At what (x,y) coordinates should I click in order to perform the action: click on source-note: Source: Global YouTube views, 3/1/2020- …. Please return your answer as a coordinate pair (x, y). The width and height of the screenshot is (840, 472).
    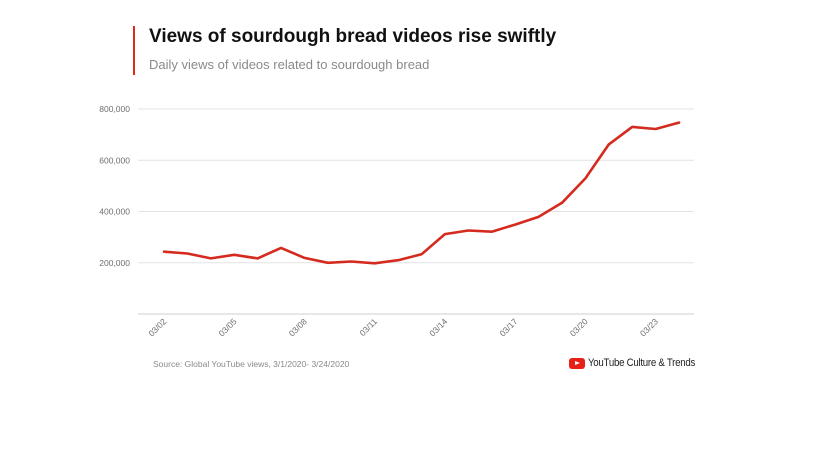
    Looking at the image, I should click on (251, 364).